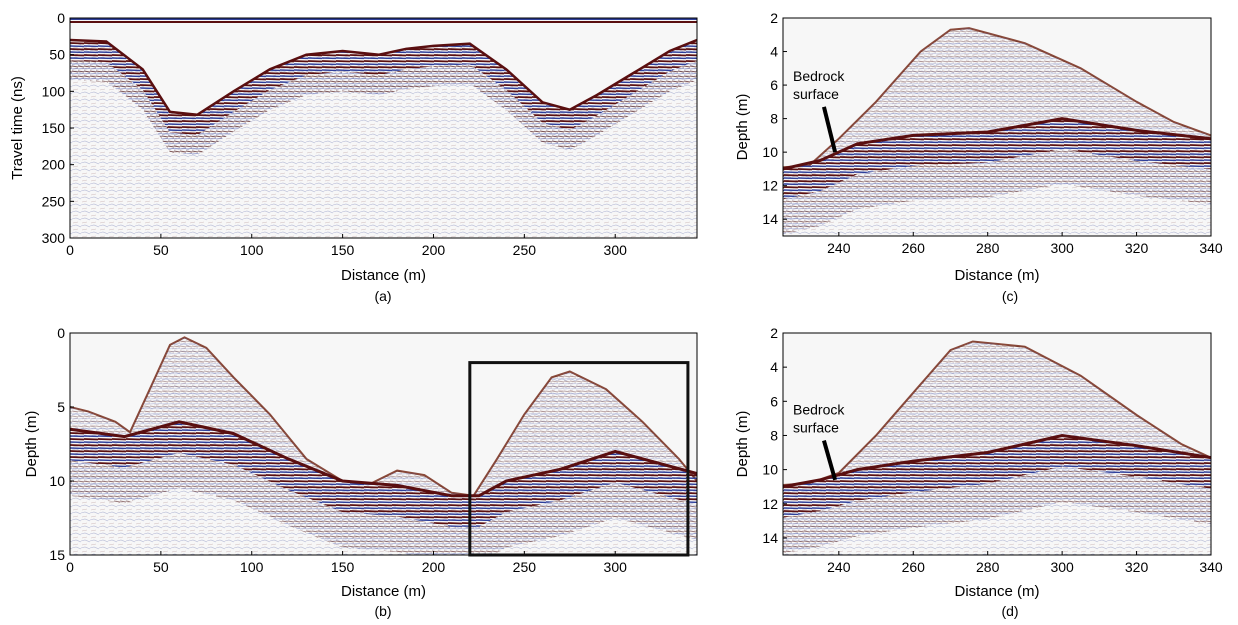 Image resolution: width=1238 pixels, height=625 pixels. Describe the element at coordinates (57, 55) in the screenshot. I see `y-tick-label: 50` at that location.